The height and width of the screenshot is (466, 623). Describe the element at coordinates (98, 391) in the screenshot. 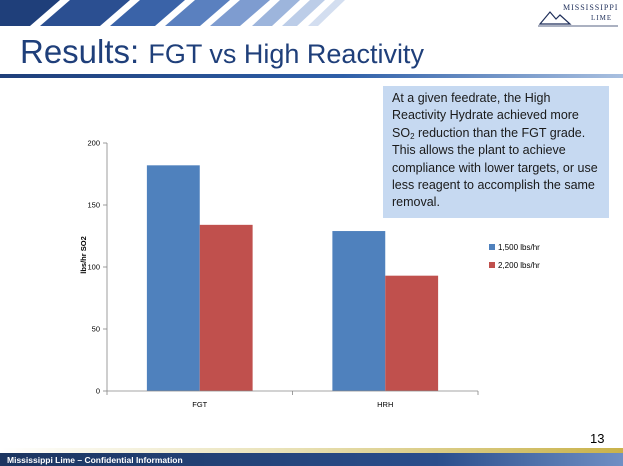

I see `y-tick-label: 0` at that location.